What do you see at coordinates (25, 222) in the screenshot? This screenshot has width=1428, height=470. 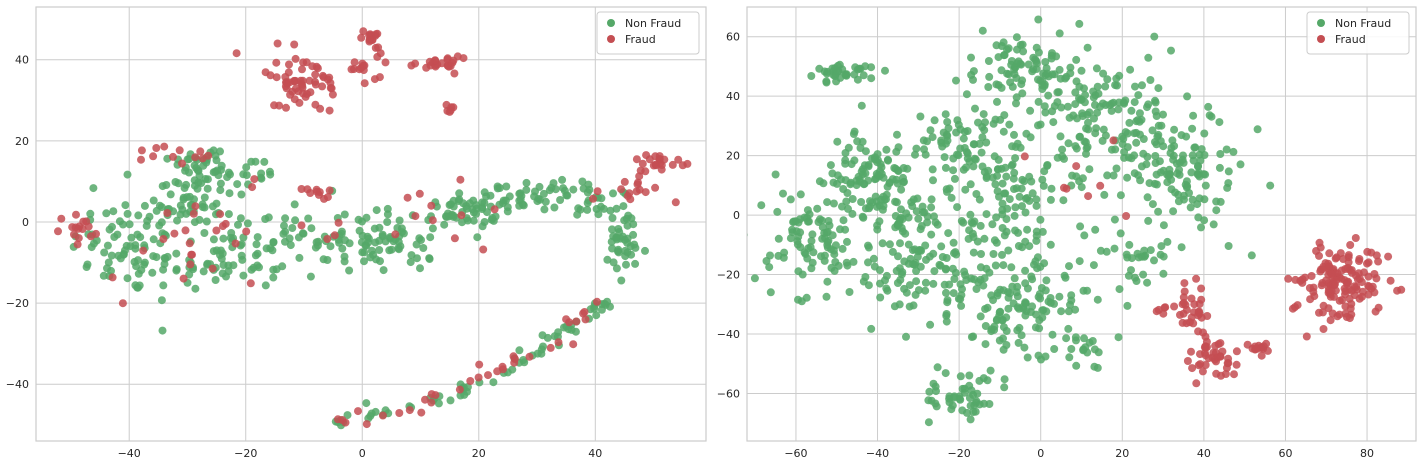 I see `y-tick-label: 0` at bounding box center [25, 222].